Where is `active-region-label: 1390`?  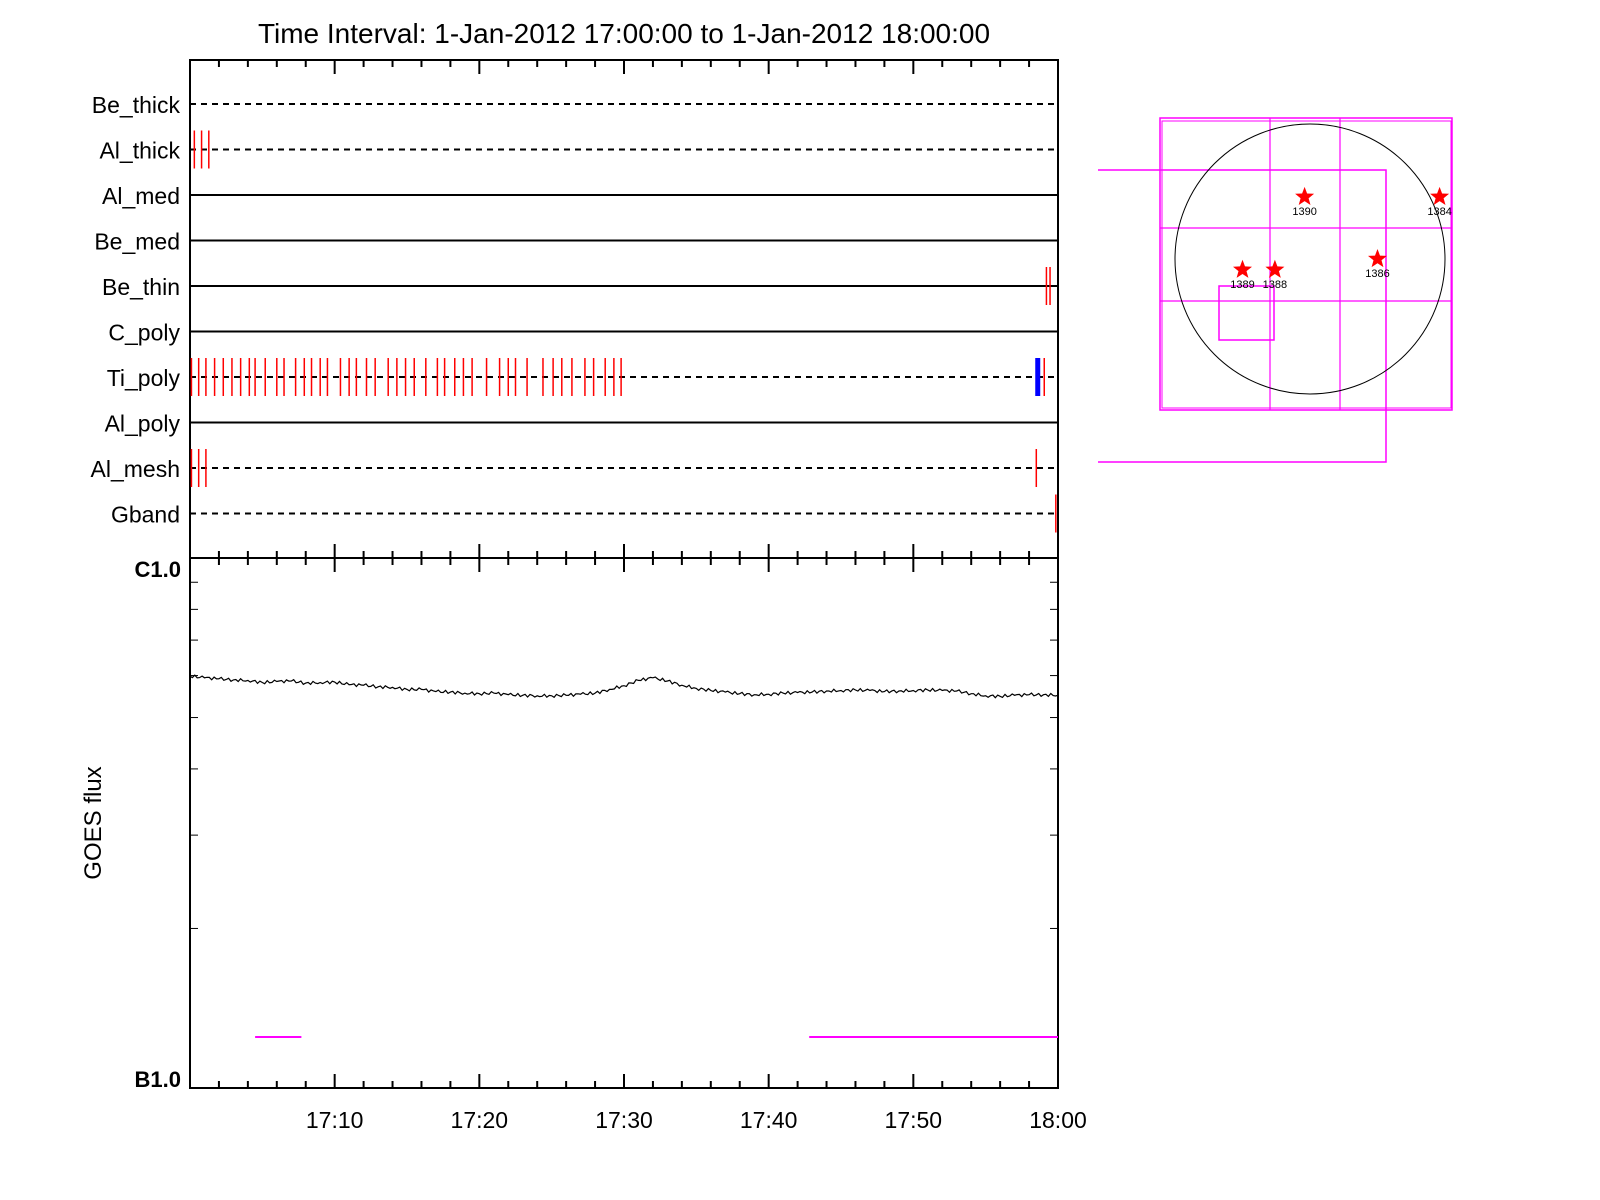
active-region-label: 1390 is located at coordinates (1304, 212).